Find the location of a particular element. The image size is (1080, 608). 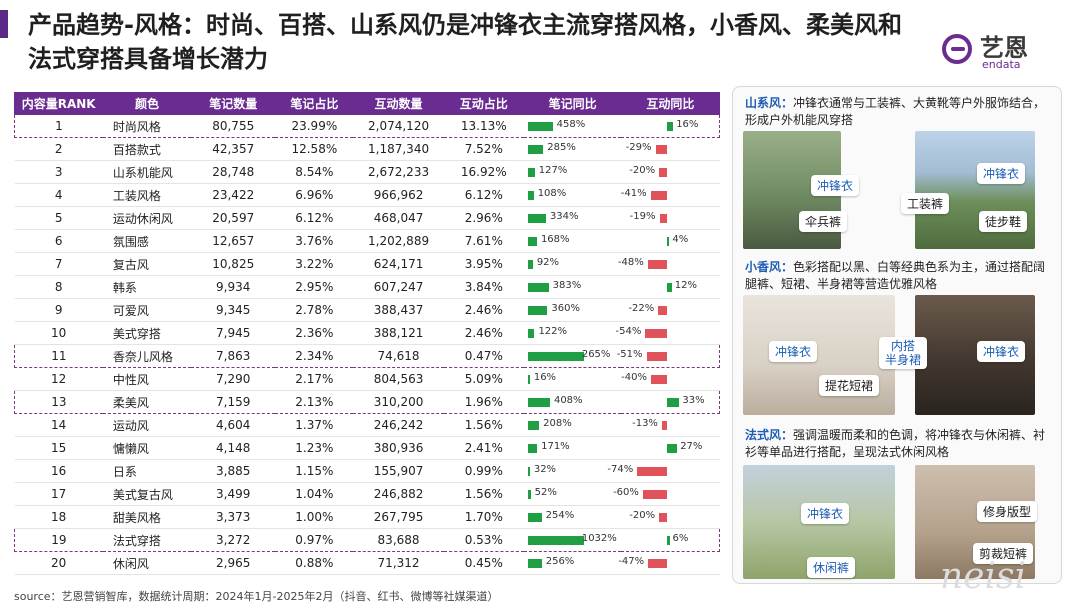

note-share-cell: 2.17% is located at coordinates (314, 379).